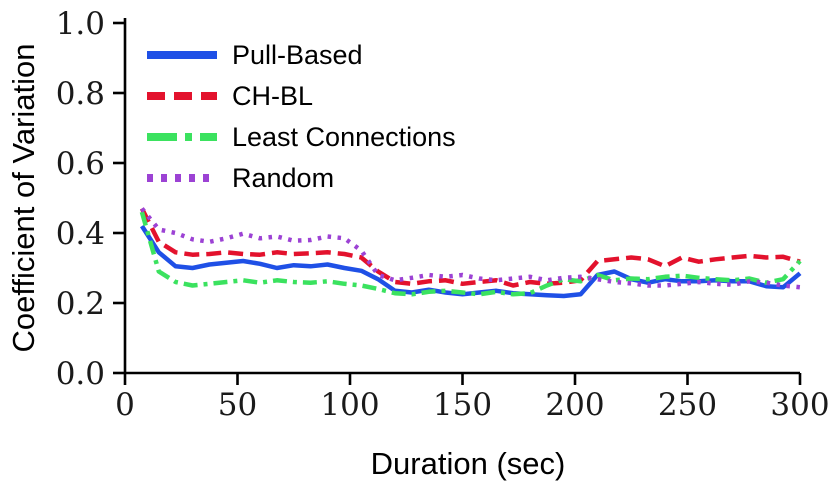 This screenshot has width=831, height=496. I want to click on series-line-random, so click(470, 248).